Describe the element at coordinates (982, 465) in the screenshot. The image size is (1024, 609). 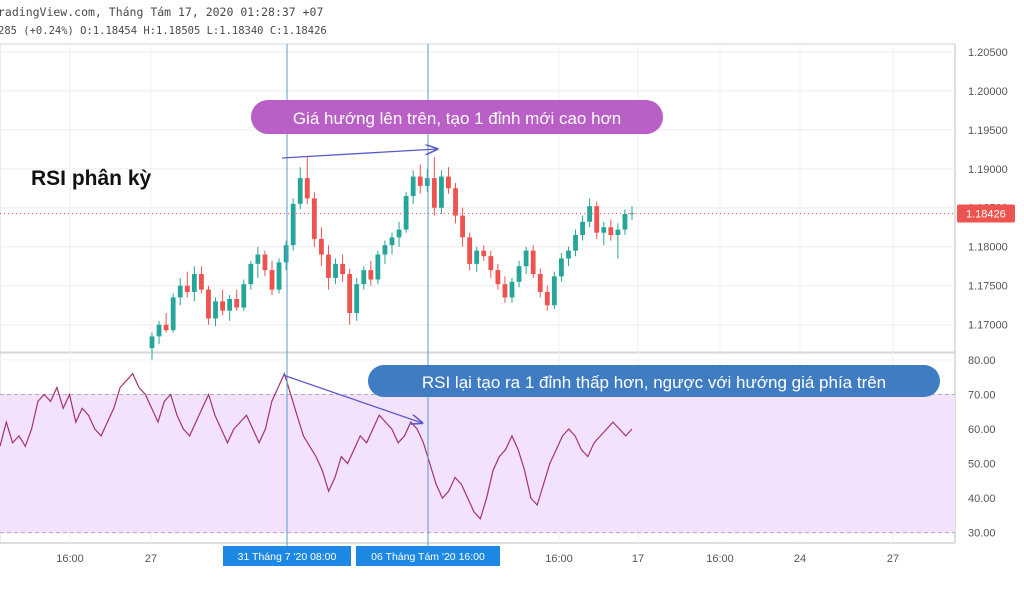
I see `rsi-tick-label: 50.00` at that location.